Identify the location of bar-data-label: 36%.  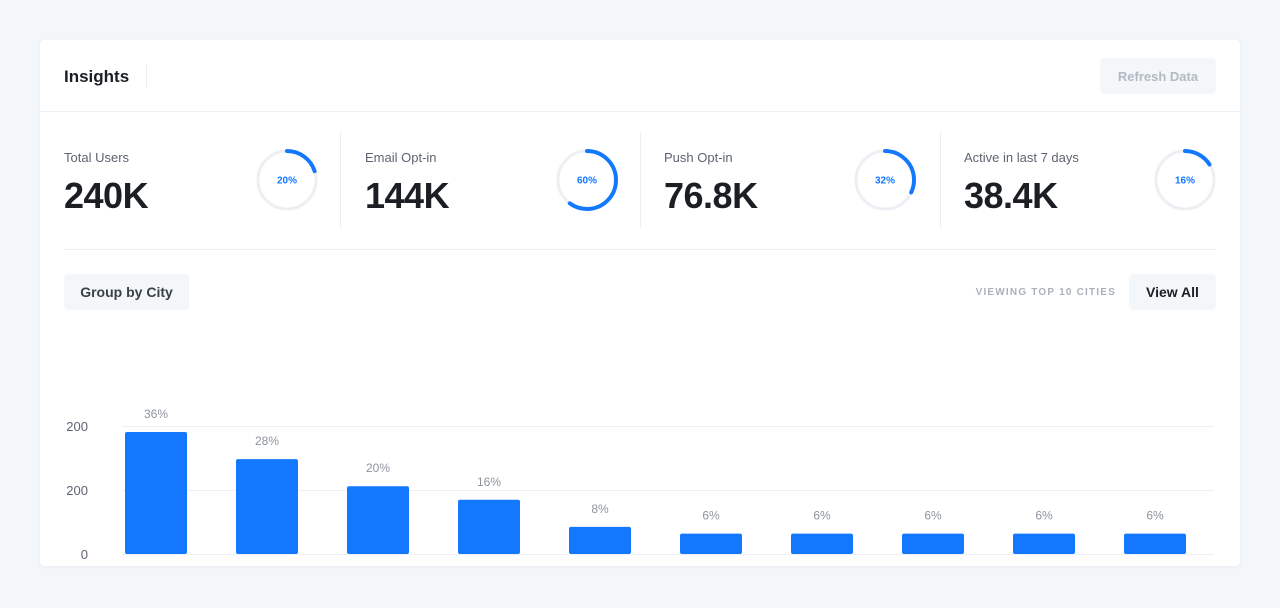
(156, 414).